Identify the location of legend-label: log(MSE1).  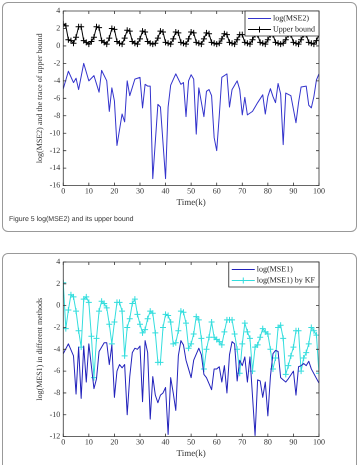
(275, 269).